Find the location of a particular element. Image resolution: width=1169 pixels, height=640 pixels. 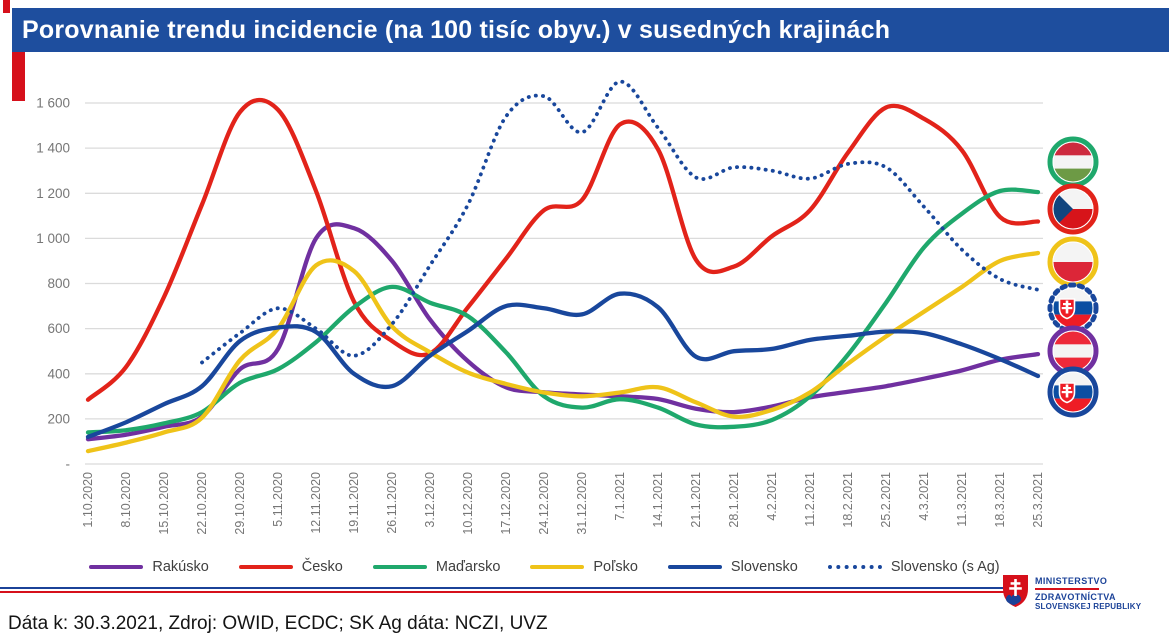

y-axis-tick-label: 1 400 is located at coordinates (53, 148).